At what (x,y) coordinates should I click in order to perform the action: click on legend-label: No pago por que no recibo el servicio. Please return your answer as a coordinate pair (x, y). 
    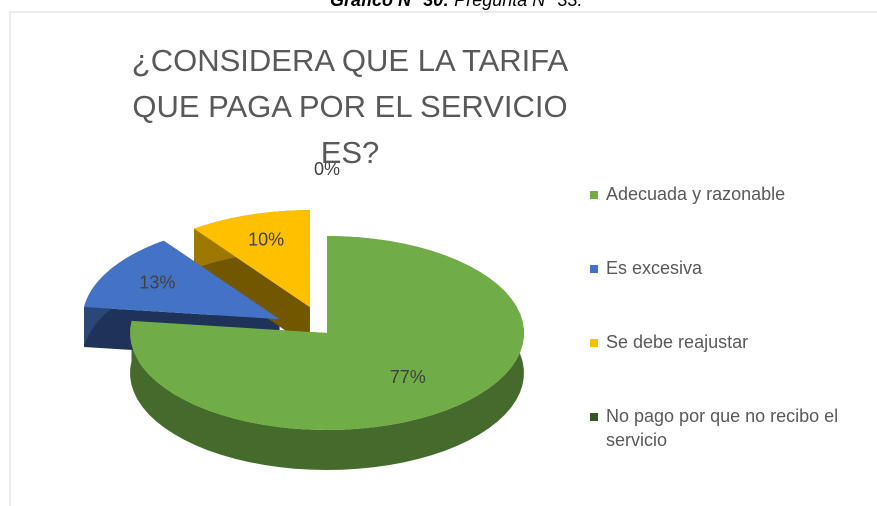
    Looking at the image, I should click on (722, 428).